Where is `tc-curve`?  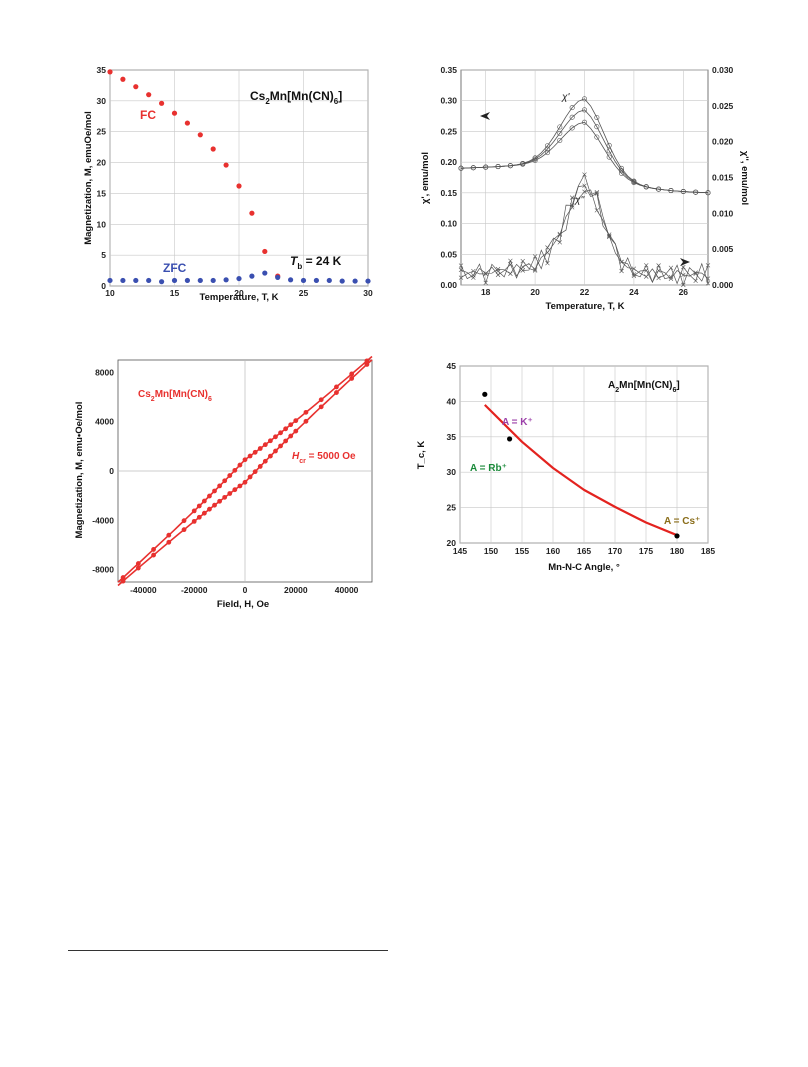 tc-curve is located at coordinates (581, 470).